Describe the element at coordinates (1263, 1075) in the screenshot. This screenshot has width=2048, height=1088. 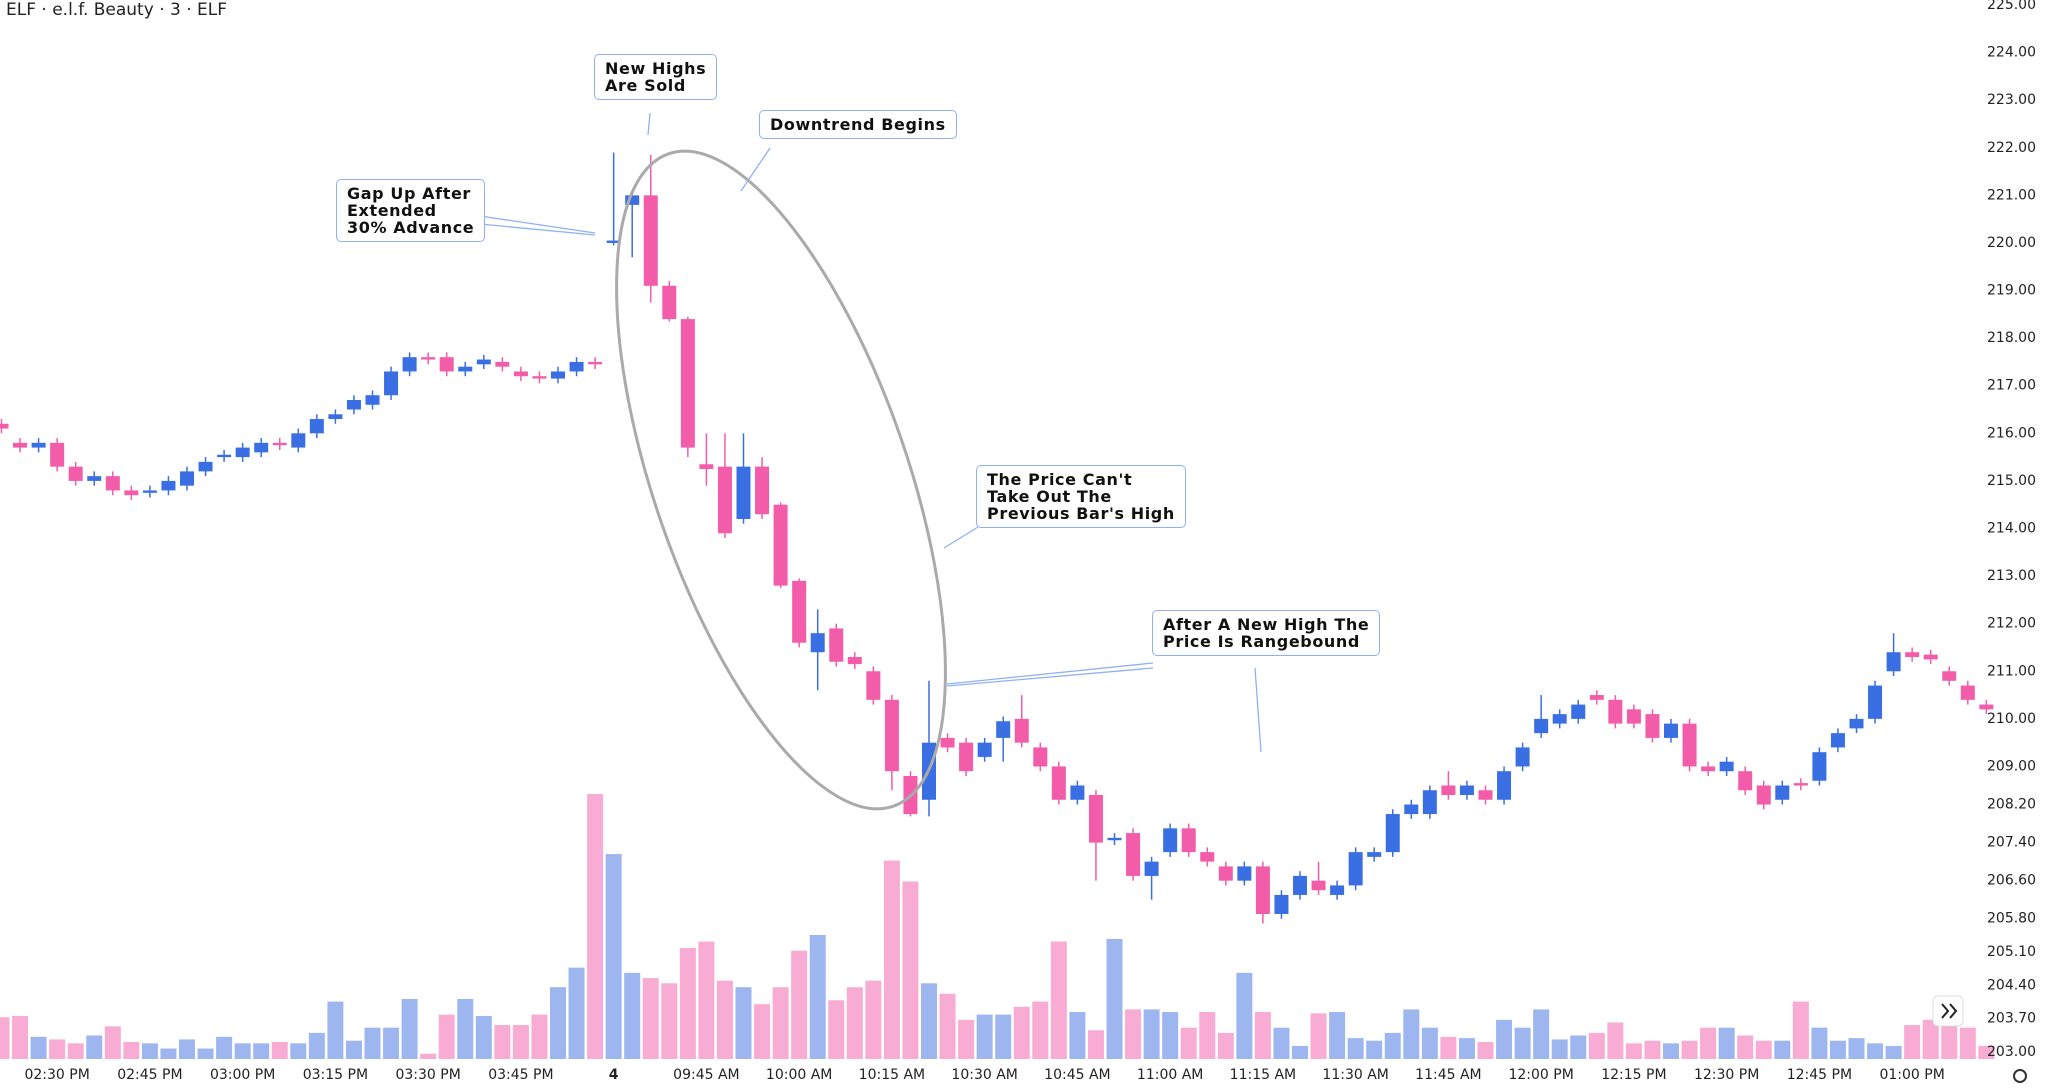
I see `x-tick-label: 11:15 AM` at that location.